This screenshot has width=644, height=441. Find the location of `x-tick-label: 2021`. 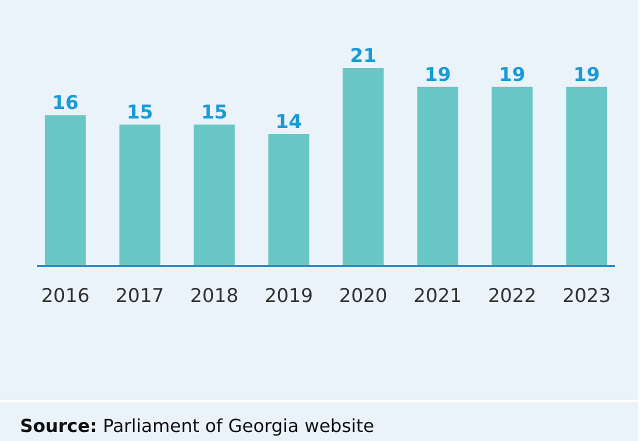

x-tick-label: 2021 is located at coordinates (438, 296).